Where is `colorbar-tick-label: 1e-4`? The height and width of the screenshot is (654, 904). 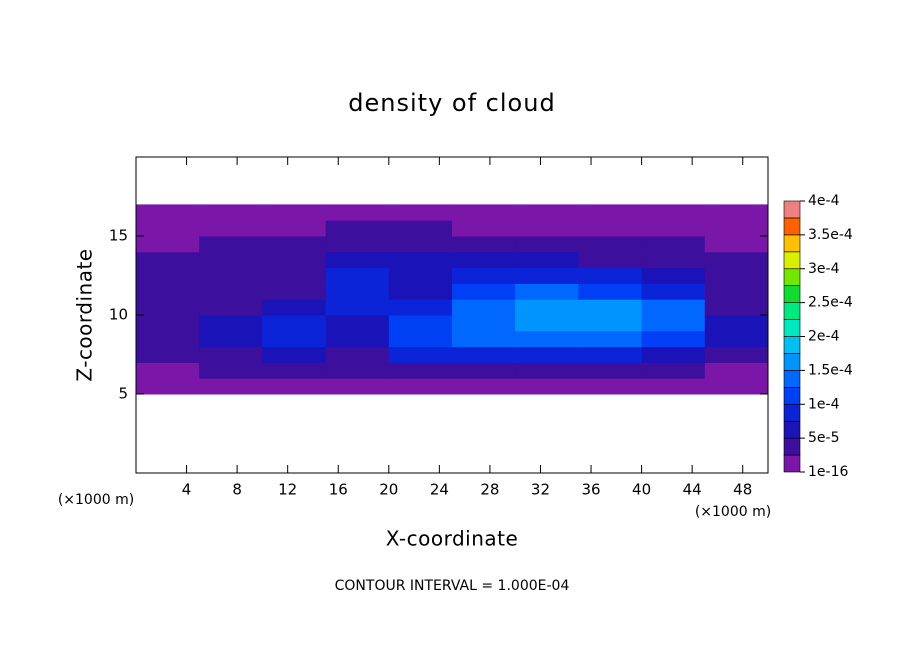
colorbar-tick-label: 1e-4 is located at coordinates (824, 404).